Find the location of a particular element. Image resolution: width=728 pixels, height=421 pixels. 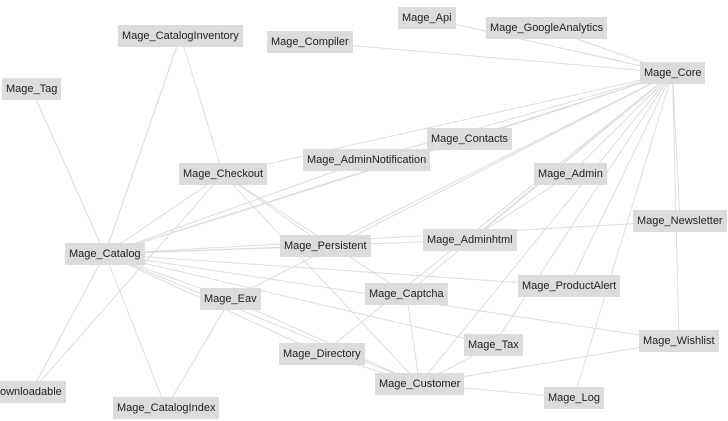

edge-newsletter-to-catalog is located at coordinates (392, 237).